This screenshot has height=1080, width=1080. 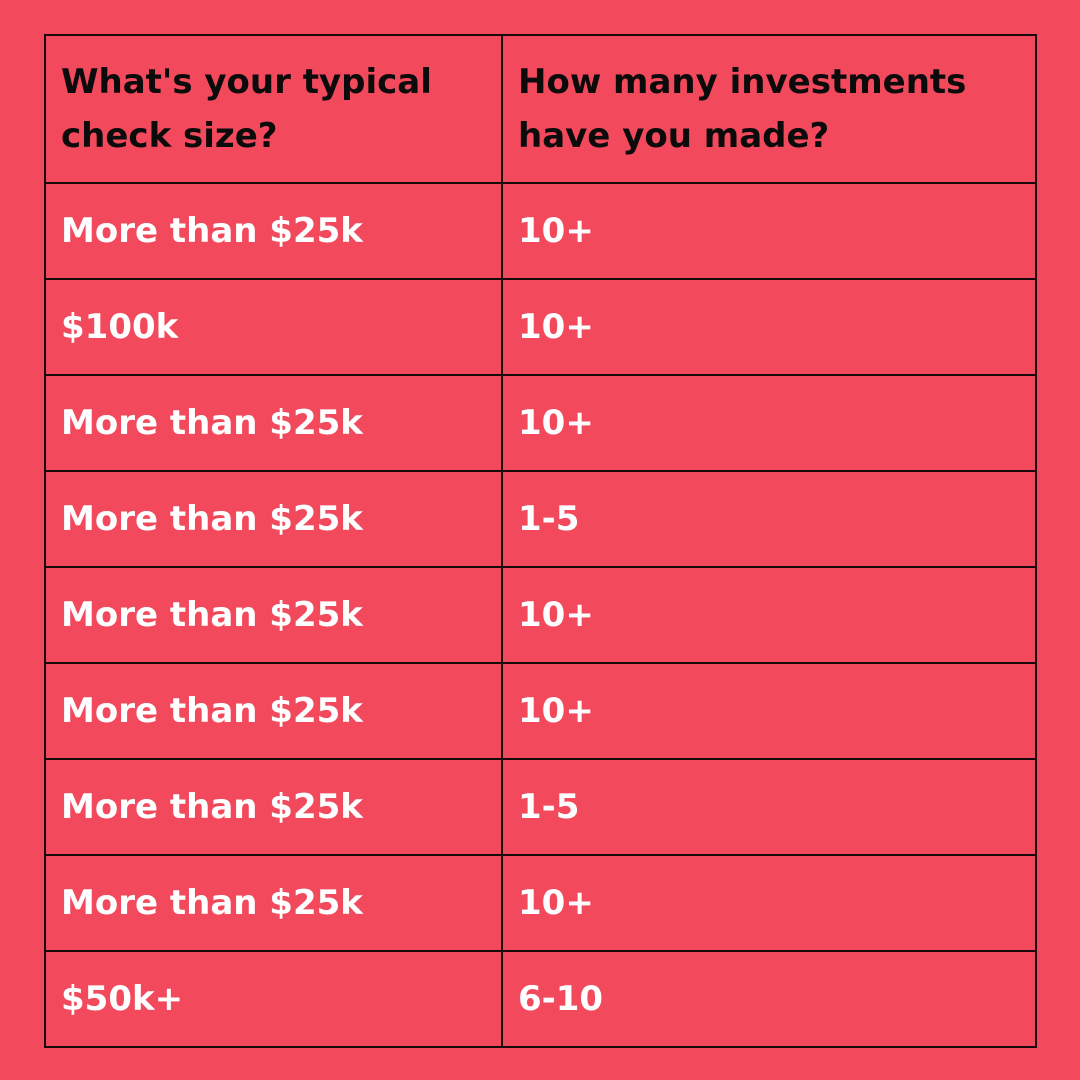 I want to click on header-investments: How many investments have you made?, so click(x=769, y=109).